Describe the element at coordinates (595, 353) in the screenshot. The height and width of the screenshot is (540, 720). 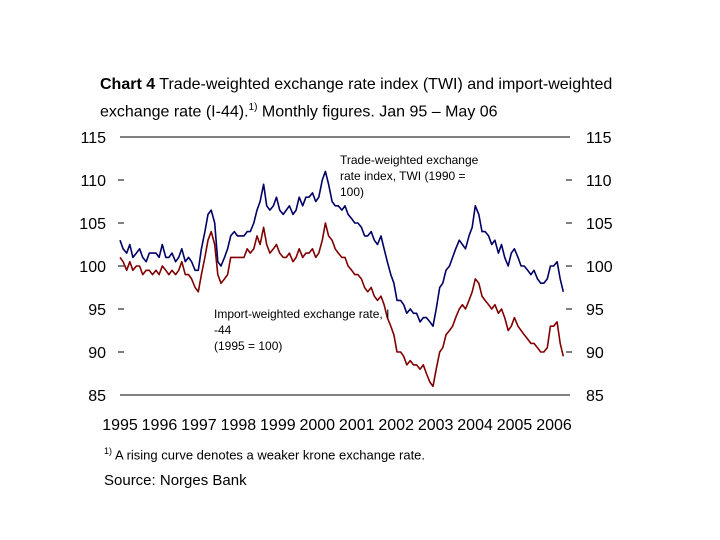
I see `y-tick-label-right-90: 90` at that location.